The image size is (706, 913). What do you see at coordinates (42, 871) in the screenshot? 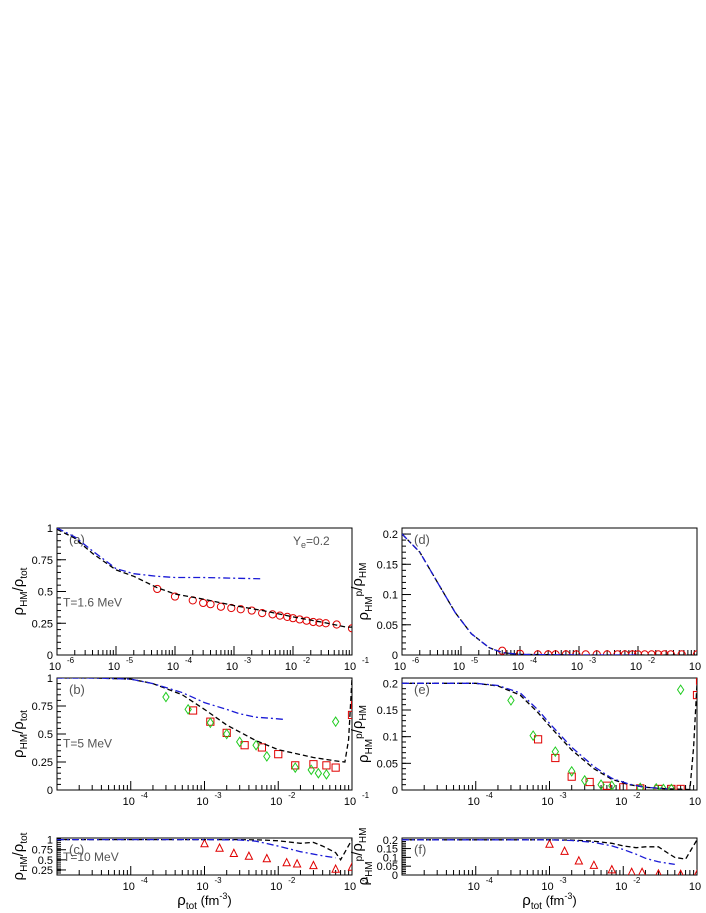
I see `y-tick-label: 0.25` at bounding box center [42, 871].